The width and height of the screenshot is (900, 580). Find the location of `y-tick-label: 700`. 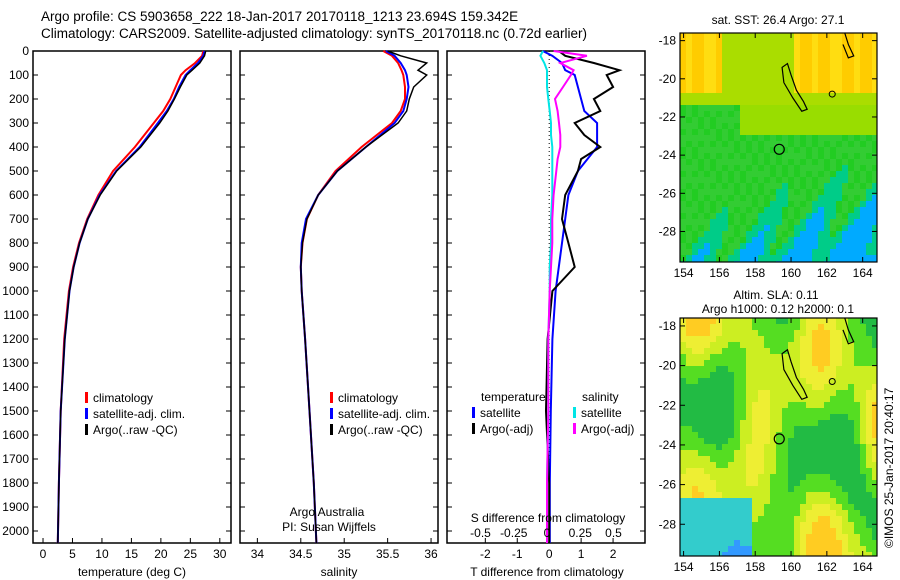

y-tick-label: 700 is located at coordinates (19, 219).